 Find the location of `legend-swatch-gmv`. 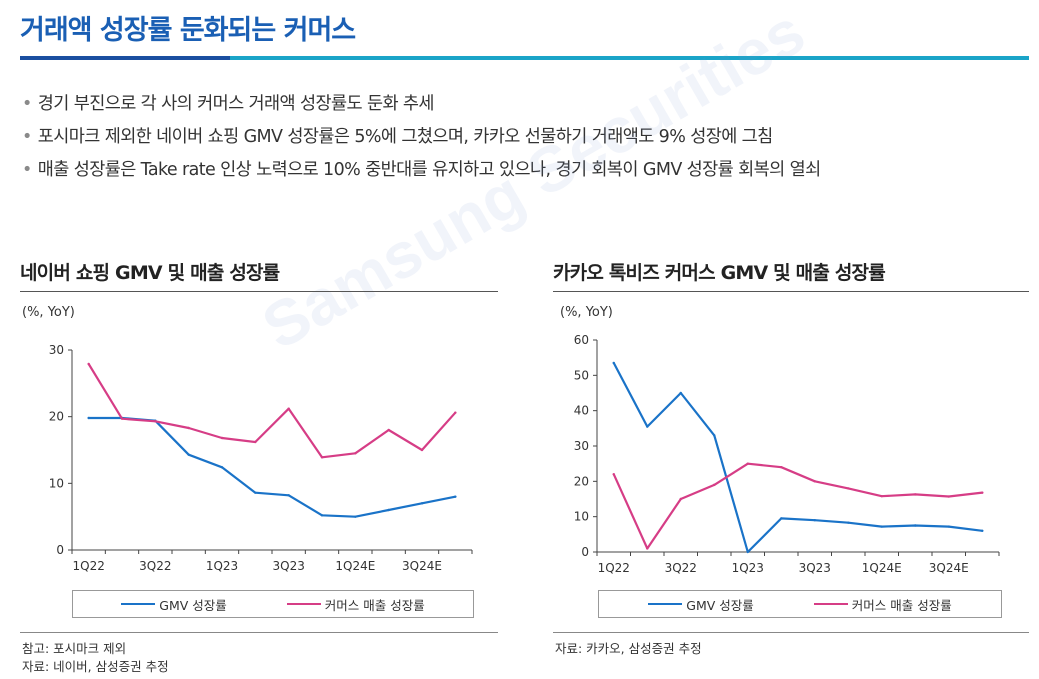

legend-swatch-gmv is located at coordinates (665, 604).